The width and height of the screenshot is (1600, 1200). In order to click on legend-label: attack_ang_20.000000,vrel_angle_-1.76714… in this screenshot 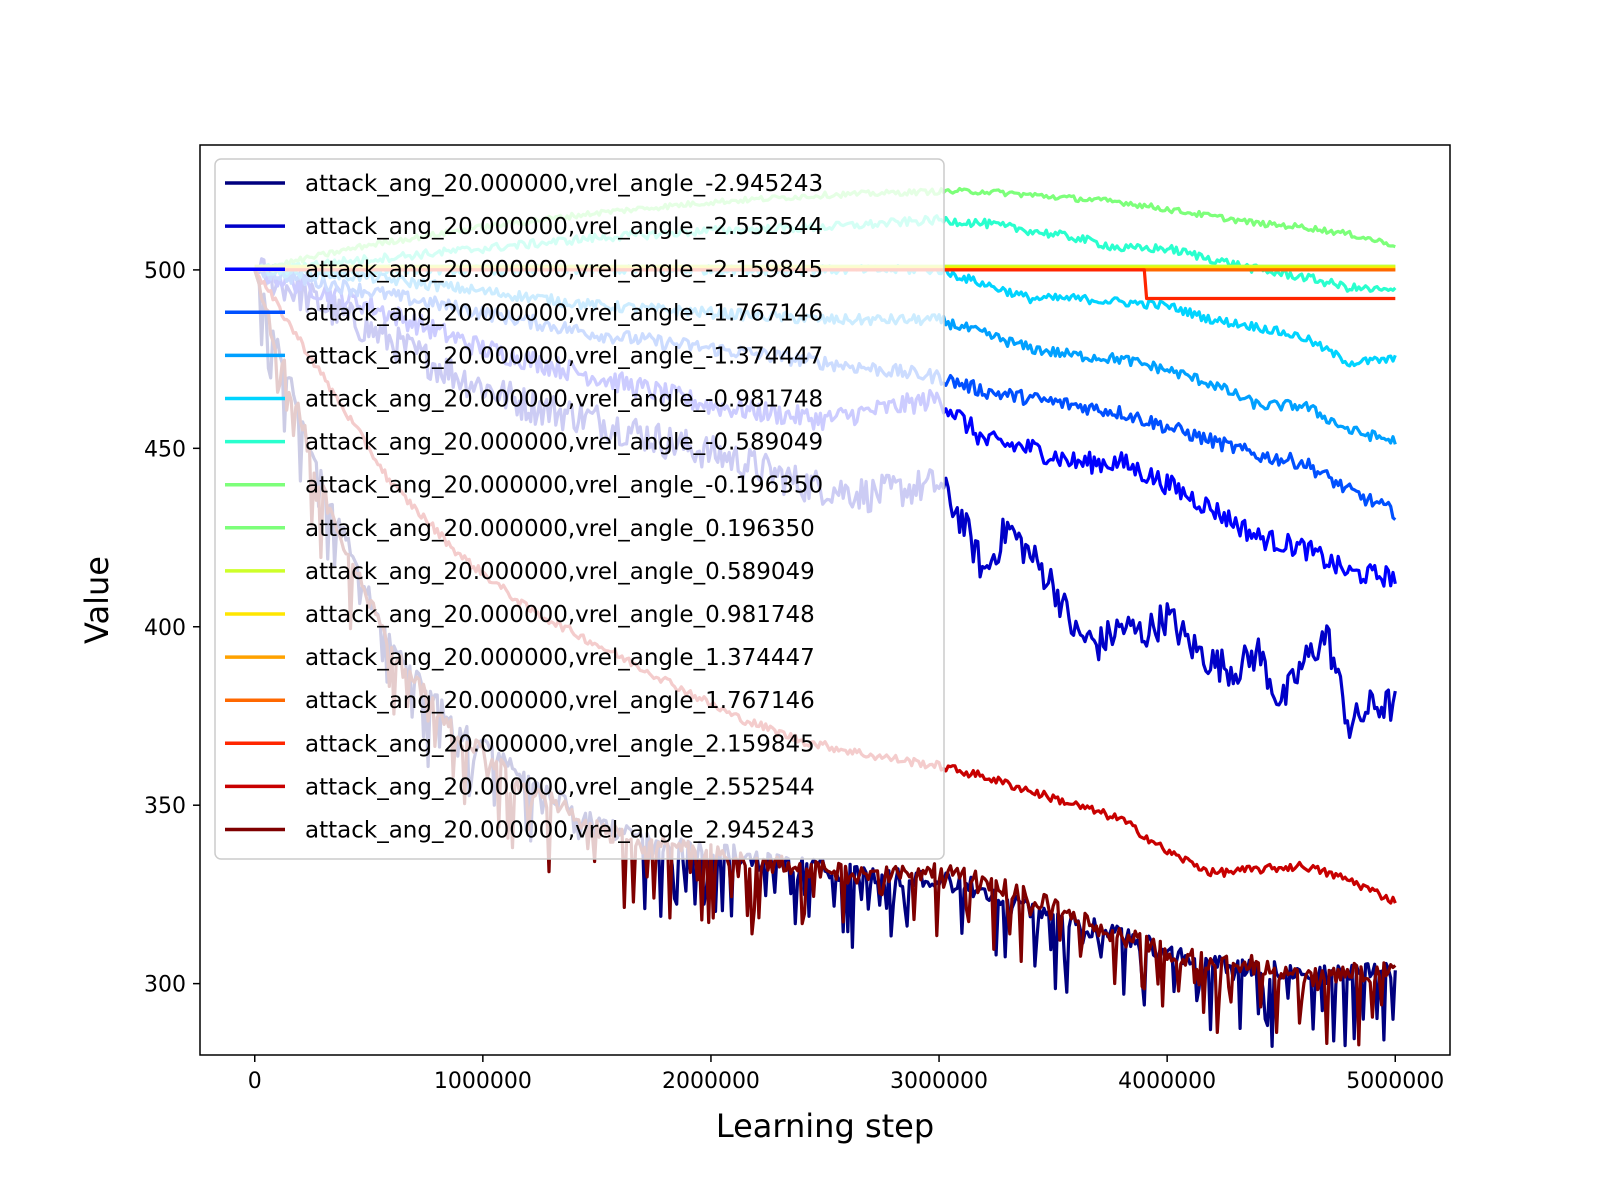, I will do `click(564, 313)`.